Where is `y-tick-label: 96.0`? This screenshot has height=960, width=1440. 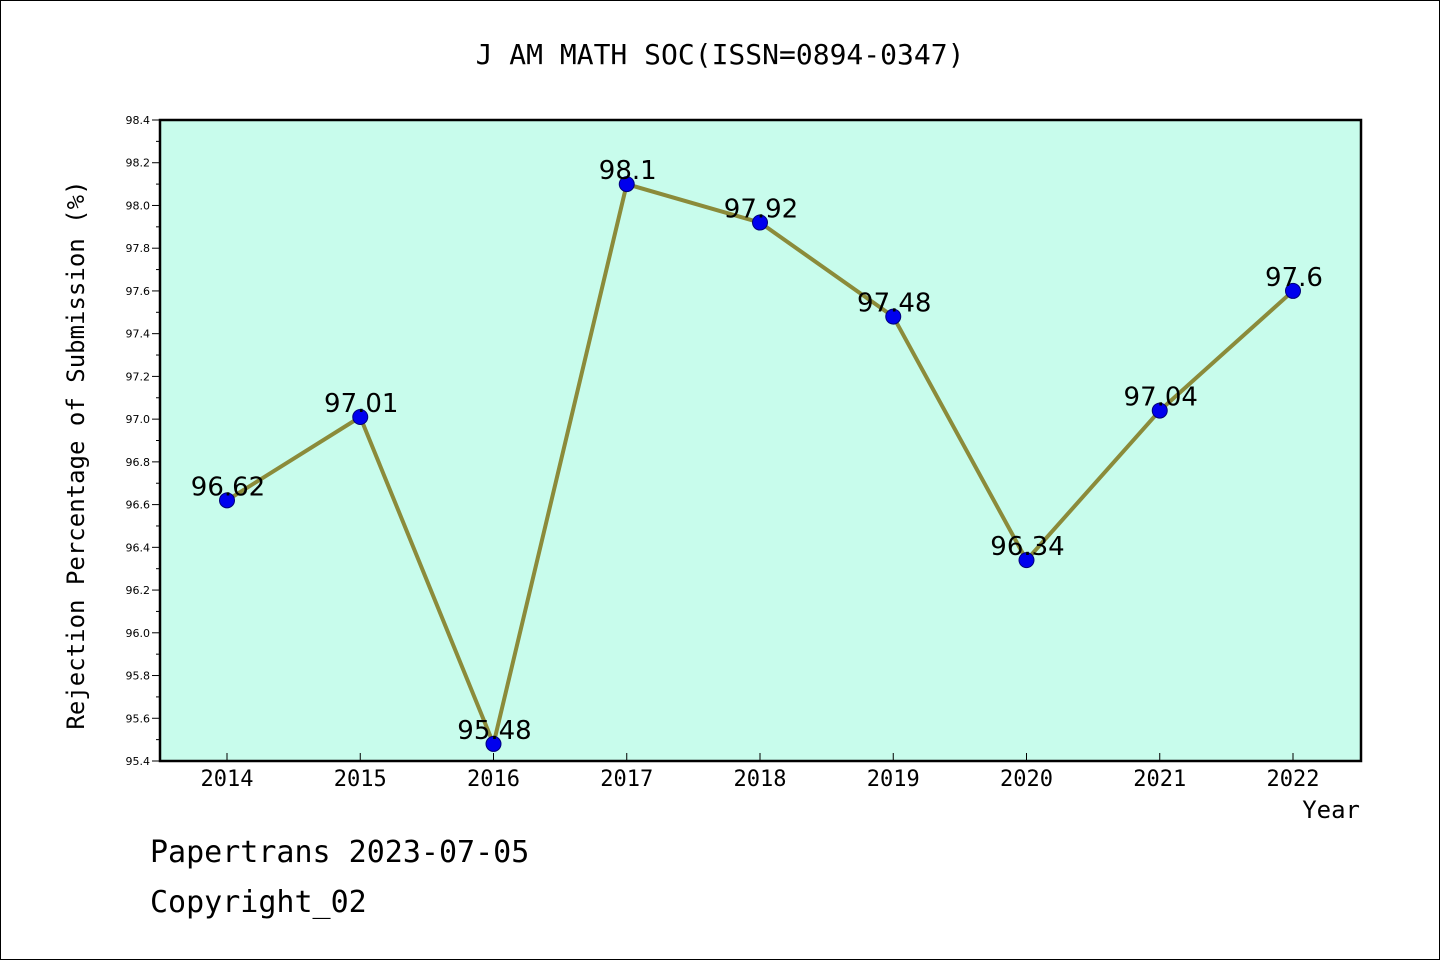 y-tick-label: 96.0 is located at coordinates (138, 633).